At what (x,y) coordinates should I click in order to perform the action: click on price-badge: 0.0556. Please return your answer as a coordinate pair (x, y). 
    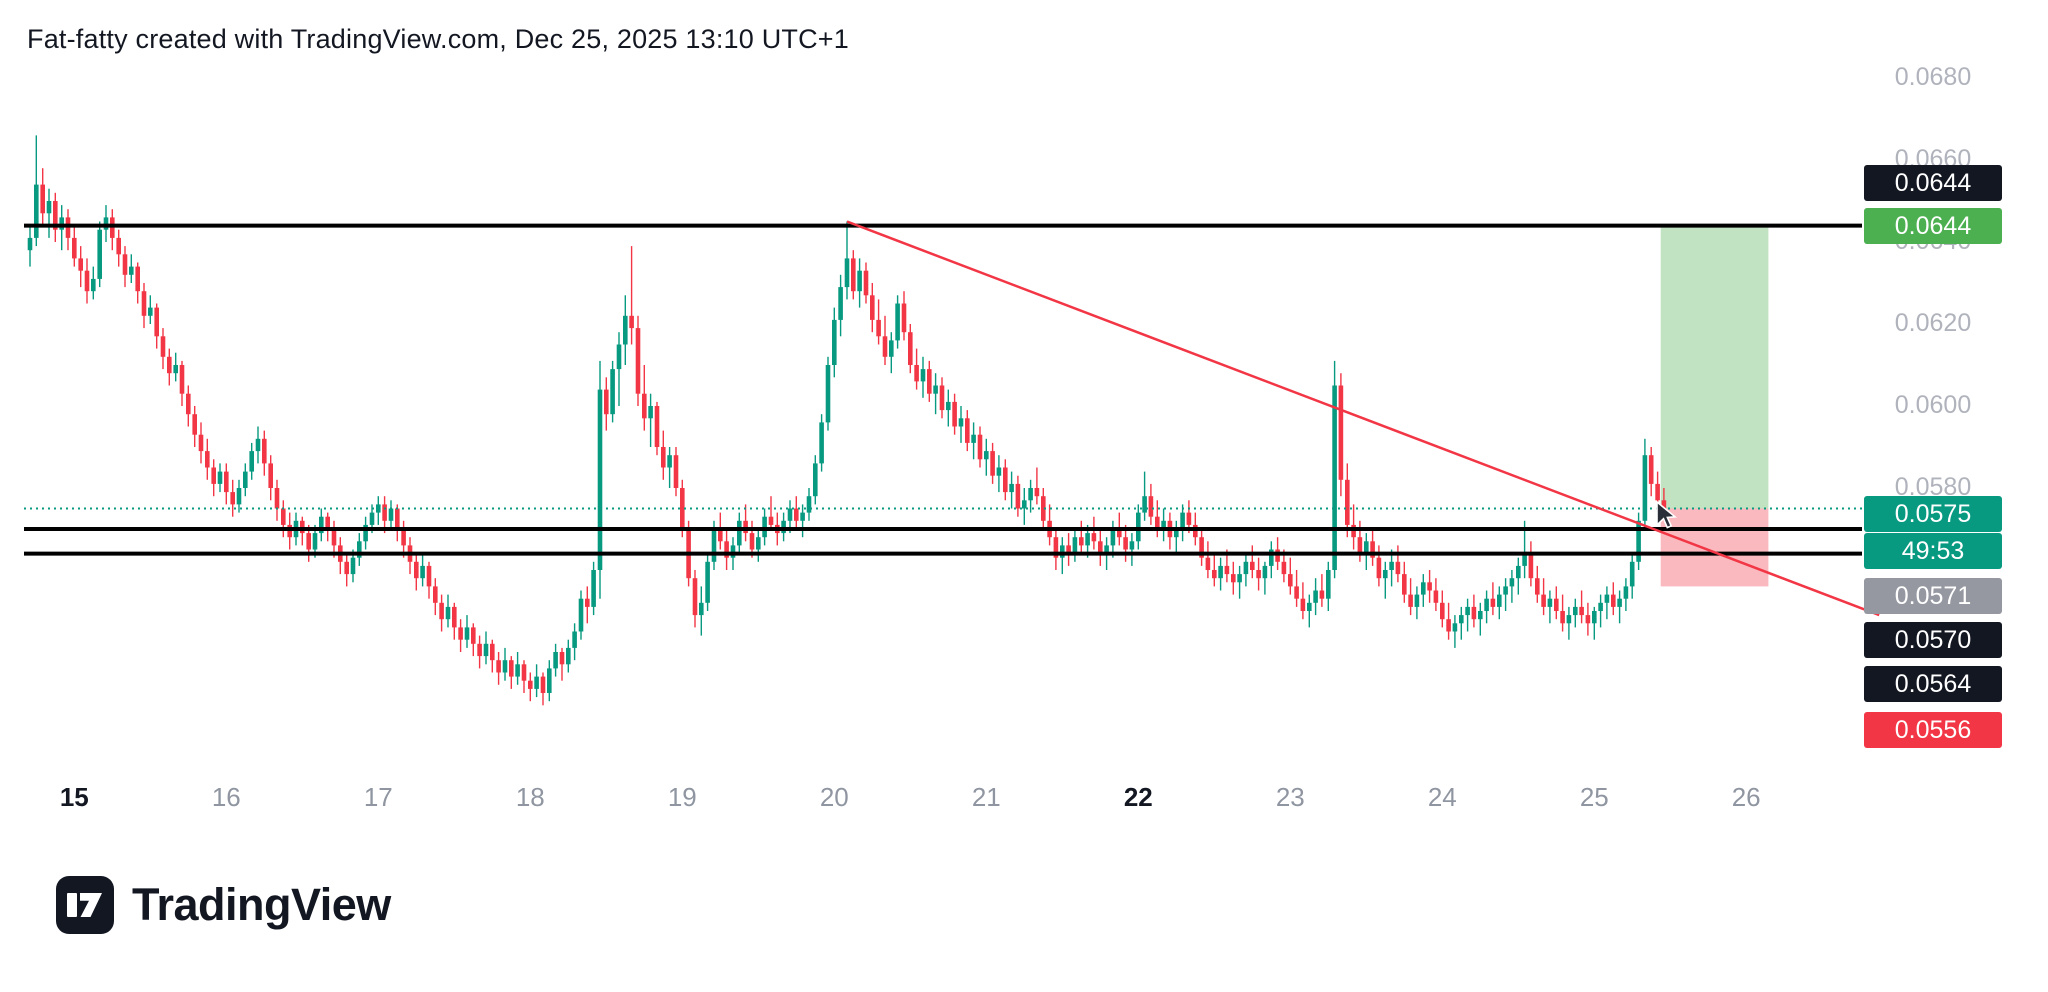
    Looking at the image, I should click on (1933, 730).